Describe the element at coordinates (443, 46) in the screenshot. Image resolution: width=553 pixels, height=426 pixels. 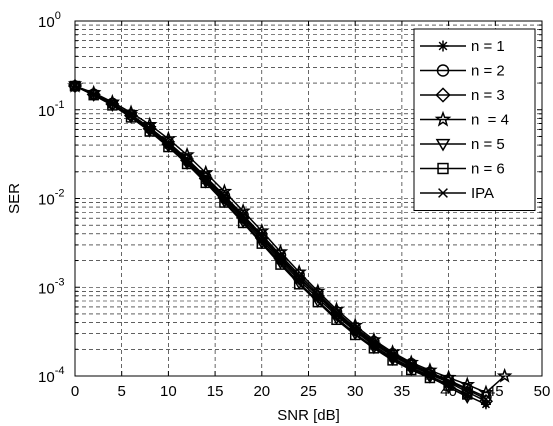
I see `asterisk-marker` at that location.